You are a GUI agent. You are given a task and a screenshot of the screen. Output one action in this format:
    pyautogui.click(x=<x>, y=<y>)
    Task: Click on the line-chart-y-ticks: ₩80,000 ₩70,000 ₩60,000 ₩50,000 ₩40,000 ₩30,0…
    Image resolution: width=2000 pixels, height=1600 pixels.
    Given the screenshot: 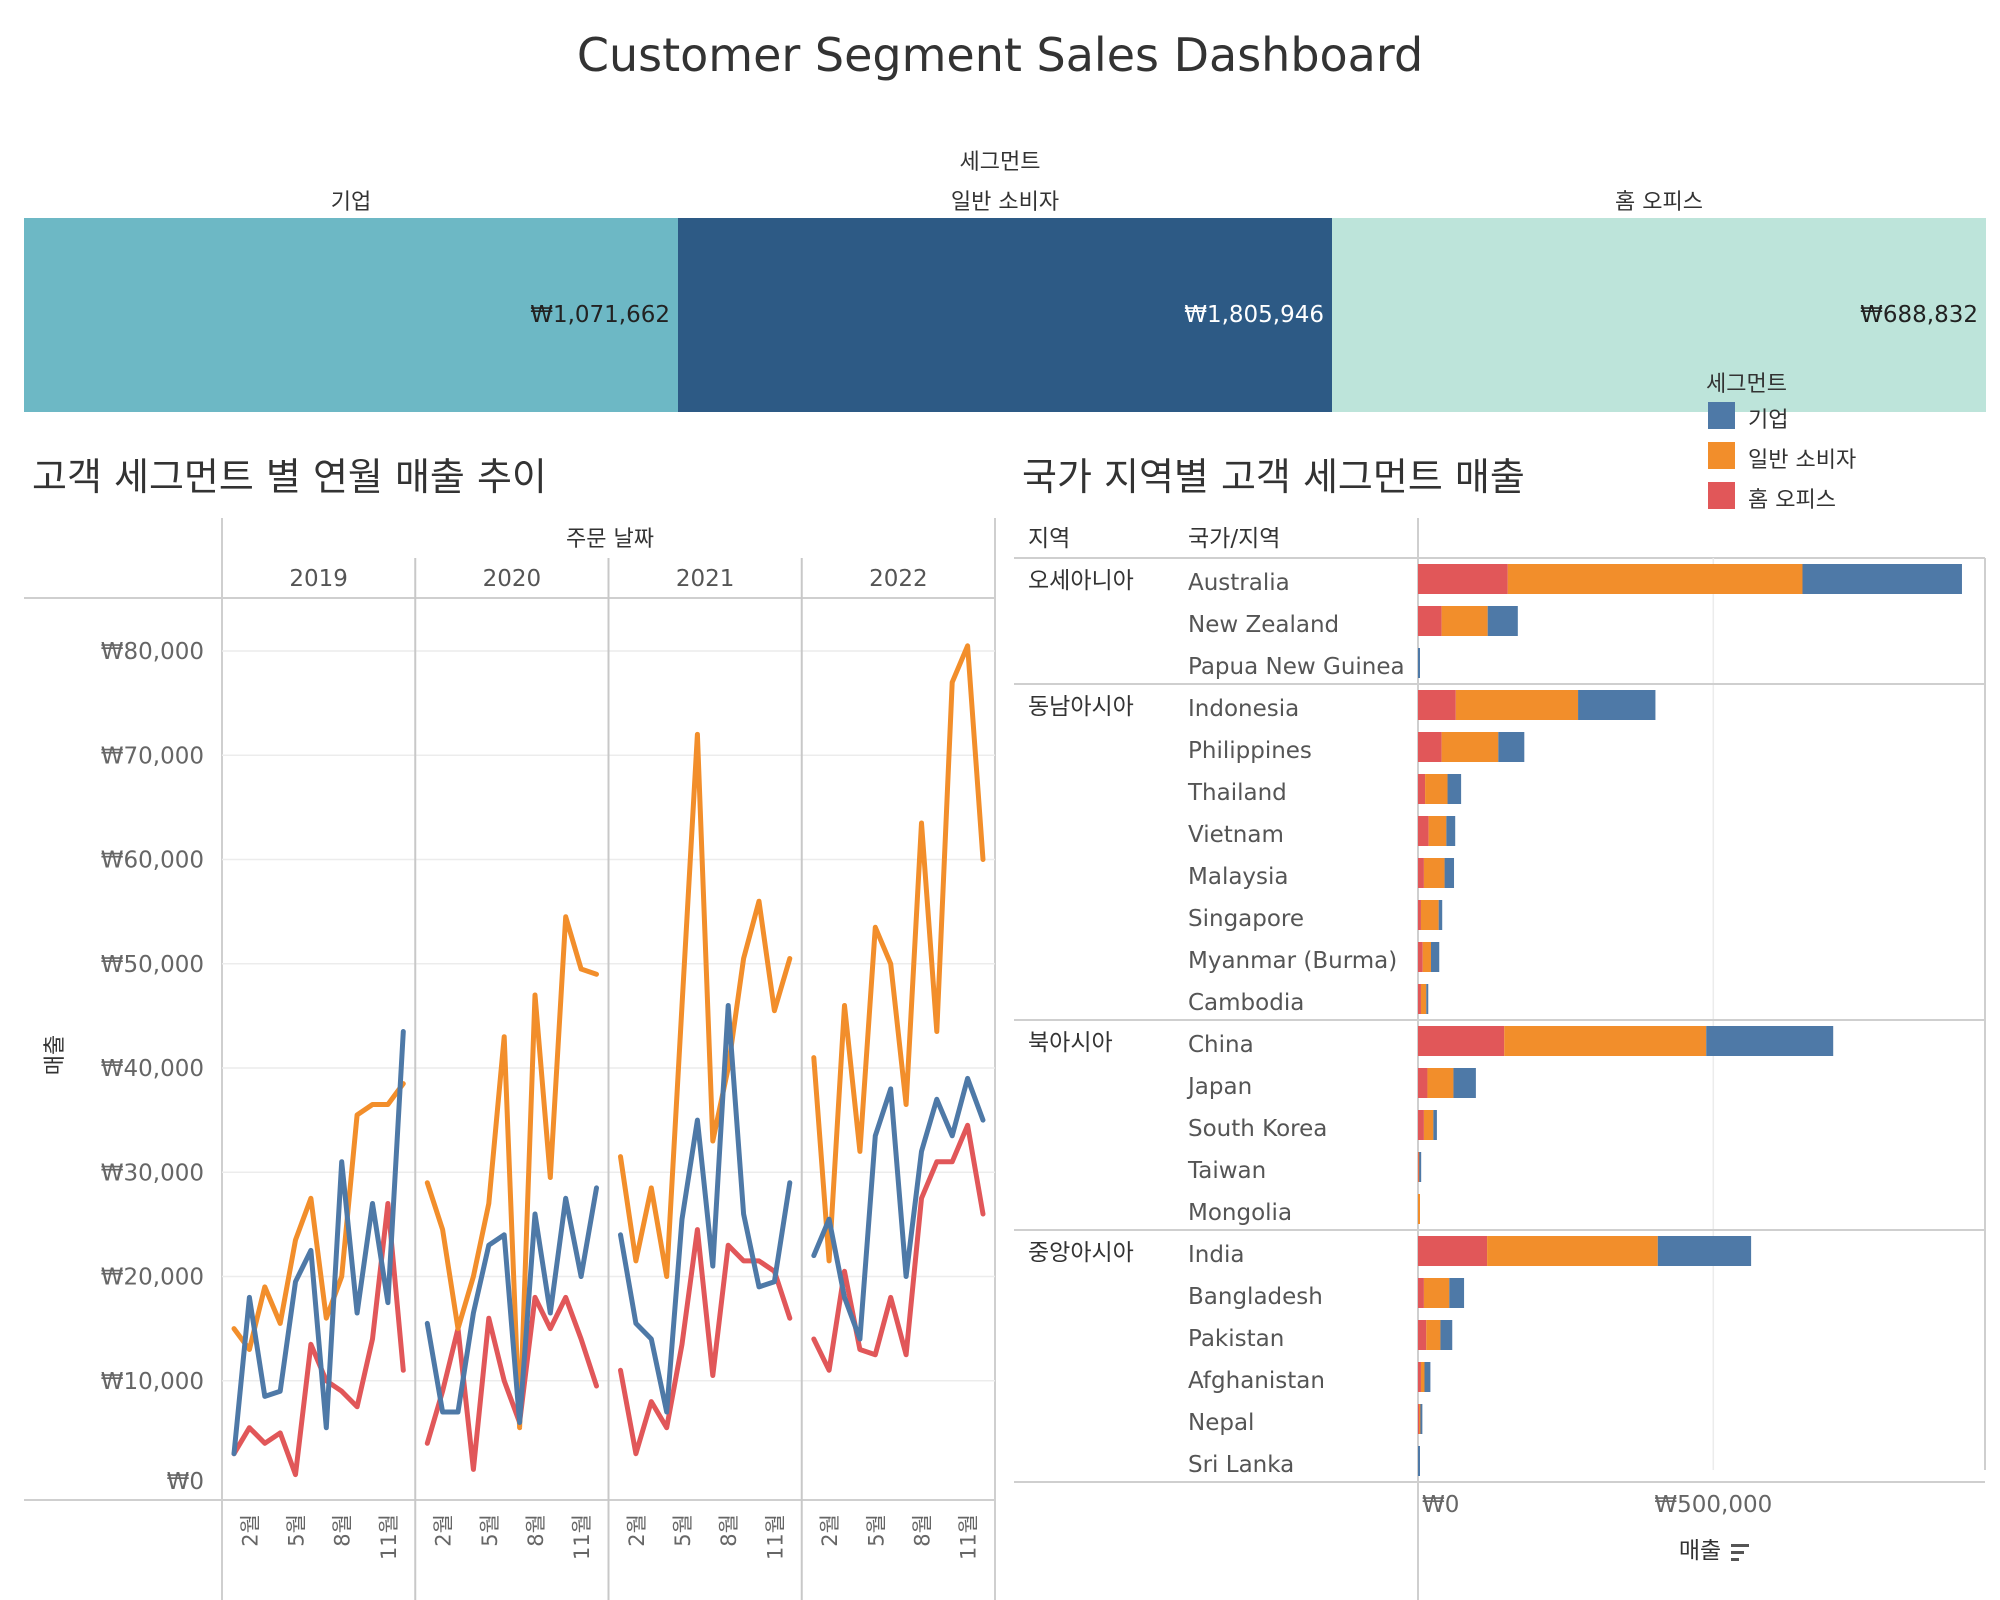 What is the action you would take?
    pyautogui.click(x=152, y=1067)
    